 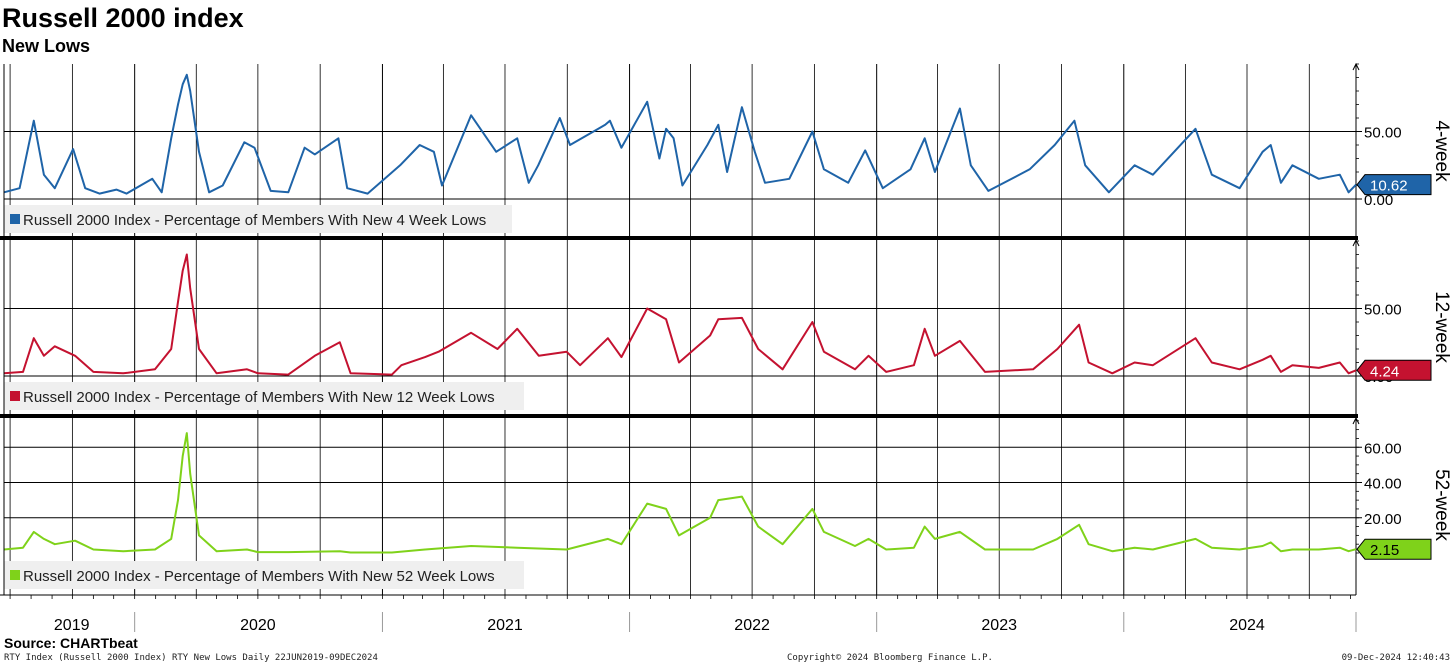 What do you see at coordinates (1384, 550) in the screenshot?
I see `last-value-label: 2.15` at bounding box center [1384, 550].